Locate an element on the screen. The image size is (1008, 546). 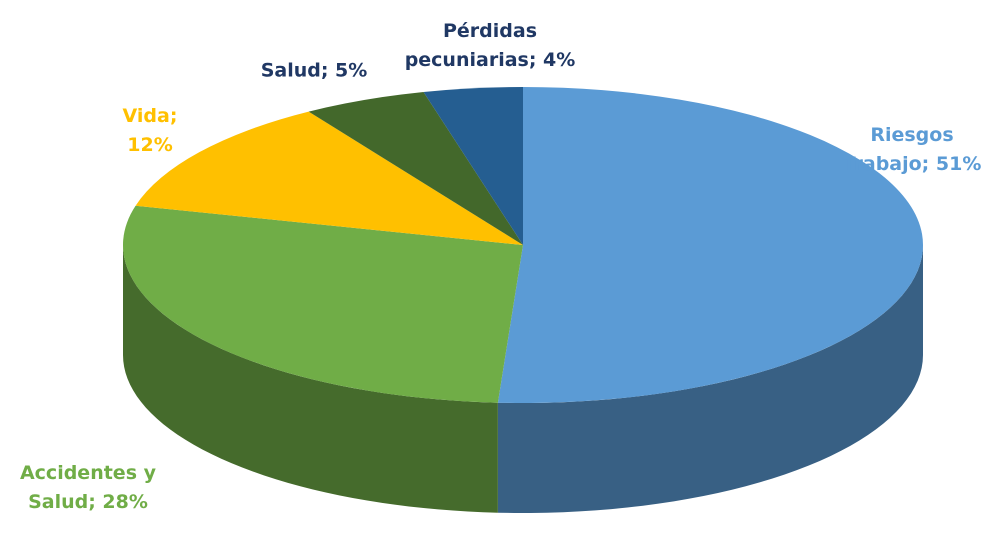
data-label: Riesgos Trabajo; 51% is located at coordinates (912, 149).